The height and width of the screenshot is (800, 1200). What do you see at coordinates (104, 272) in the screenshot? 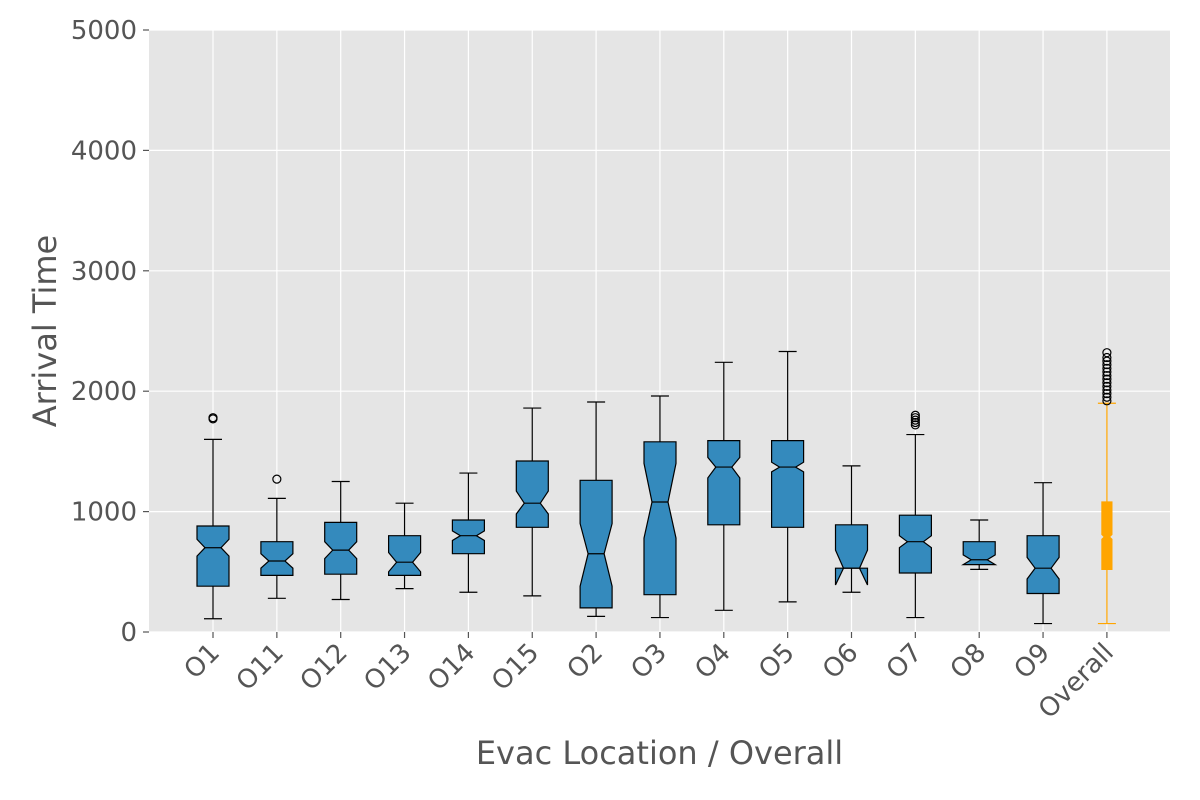
I see `y-tick-label: 3000` at bounding box center [104, 272].